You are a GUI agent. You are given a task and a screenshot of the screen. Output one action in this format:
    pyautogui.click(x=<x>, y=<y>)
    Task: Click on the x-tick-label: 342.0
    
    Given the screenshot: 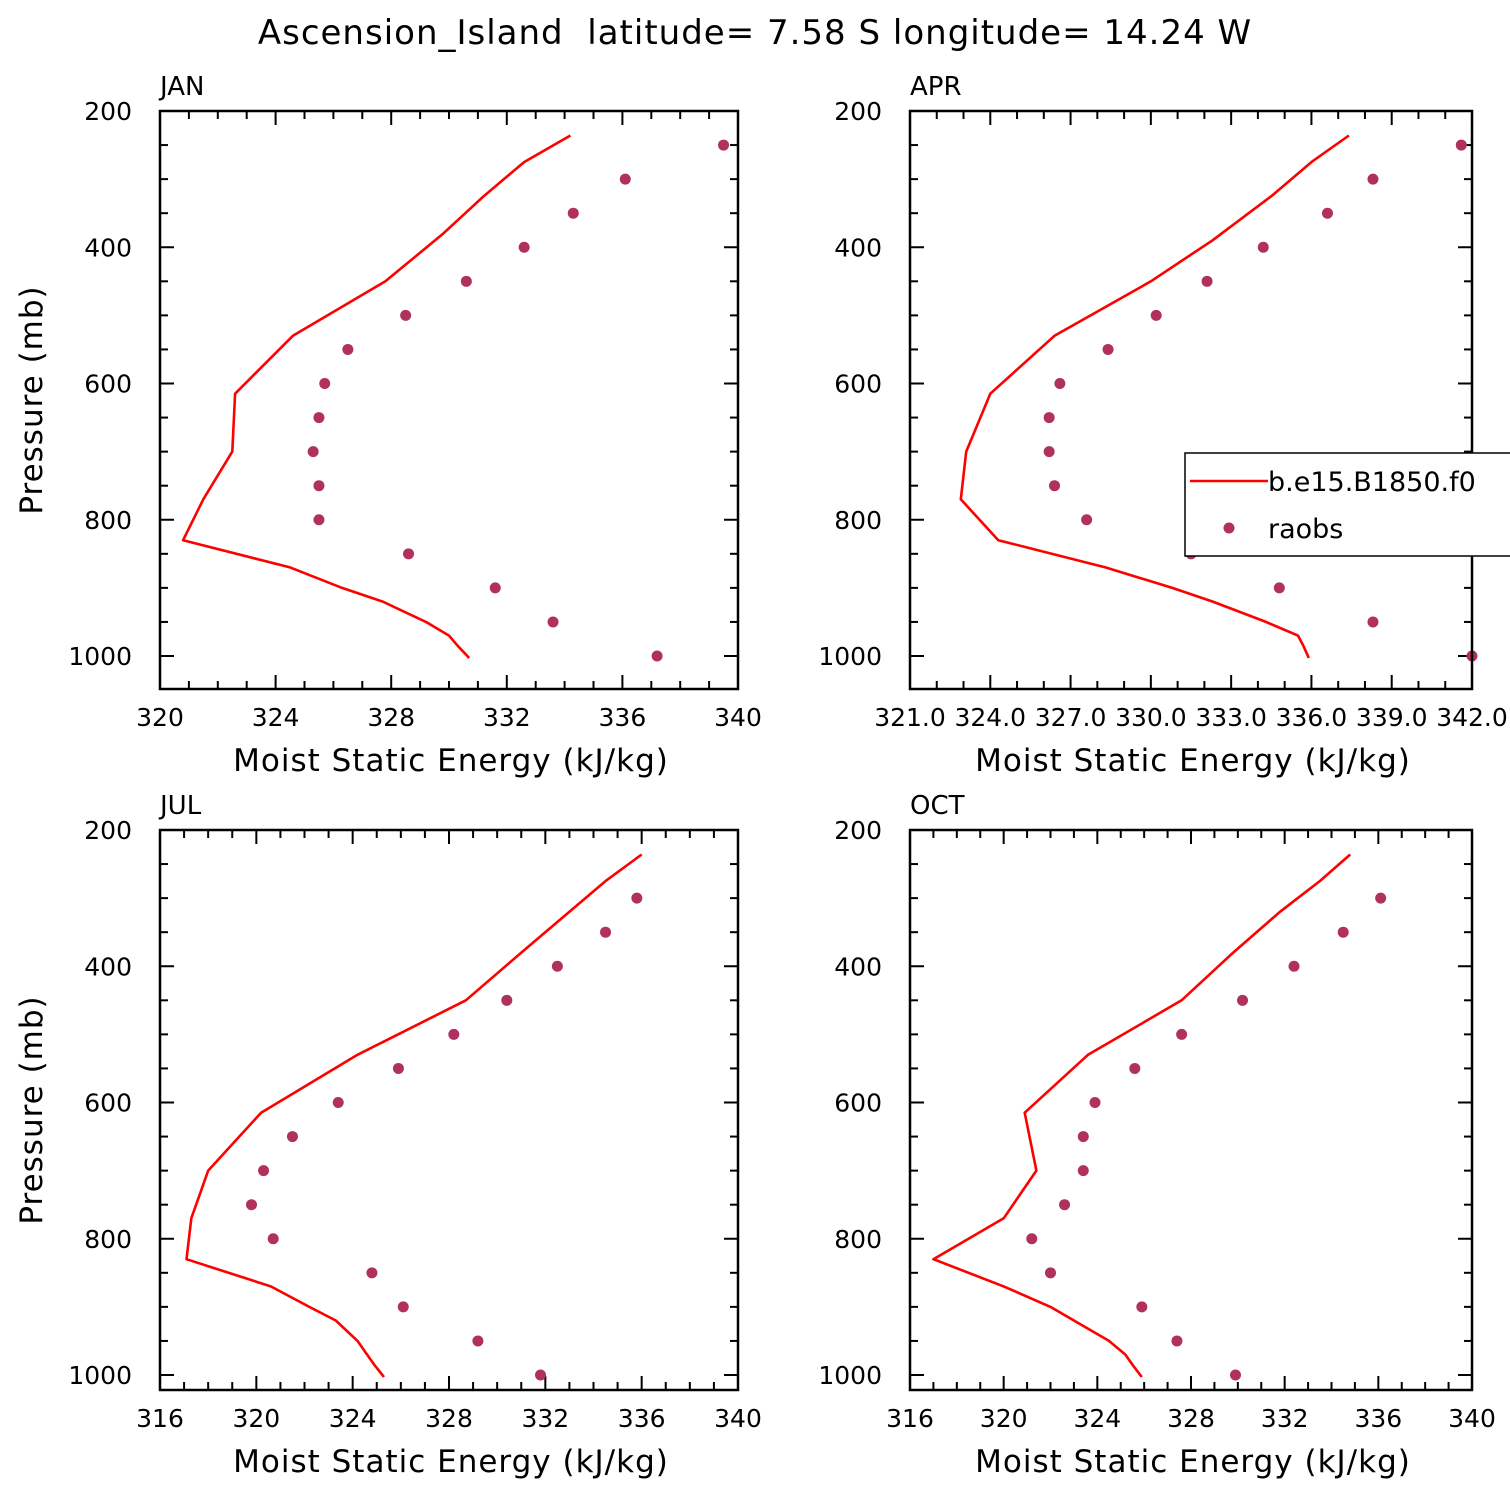 What is the action you would take?
    pyautogui.click(x=1472, y=717)
    